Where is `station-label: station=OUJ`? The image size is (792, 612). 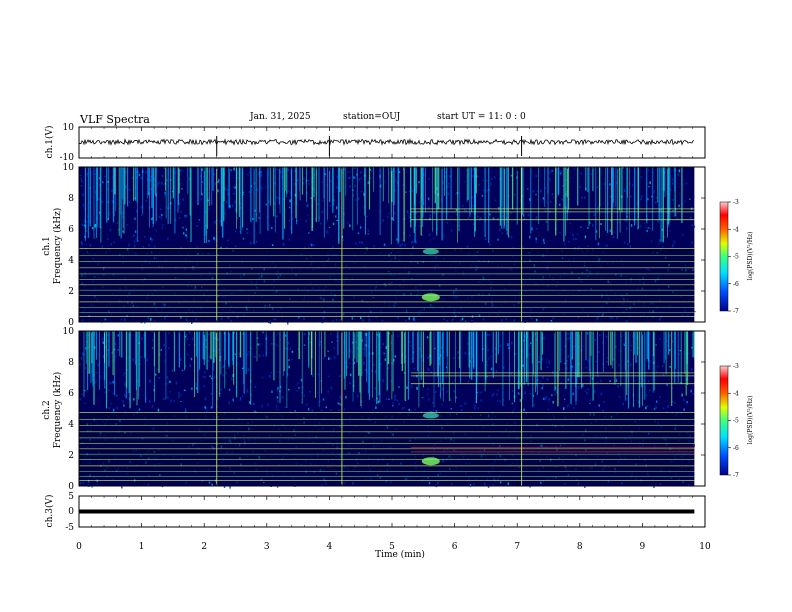 station-label: station=OUJ is located at coordinates (372, 117).